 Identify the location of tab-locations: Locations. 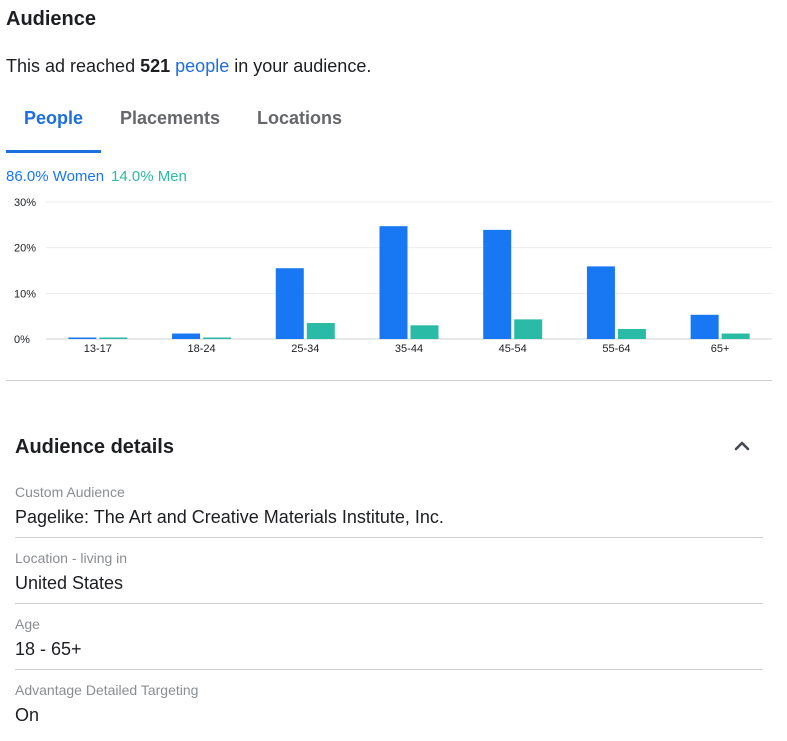
(300, 118).